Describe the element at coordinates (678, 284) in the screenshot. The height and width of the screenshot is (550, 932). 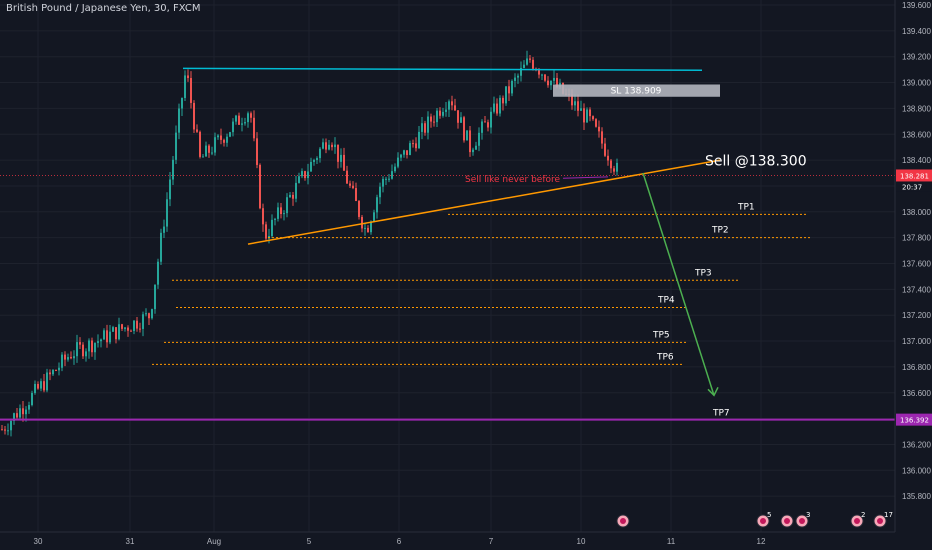
I see `projection-arrow` at that location.